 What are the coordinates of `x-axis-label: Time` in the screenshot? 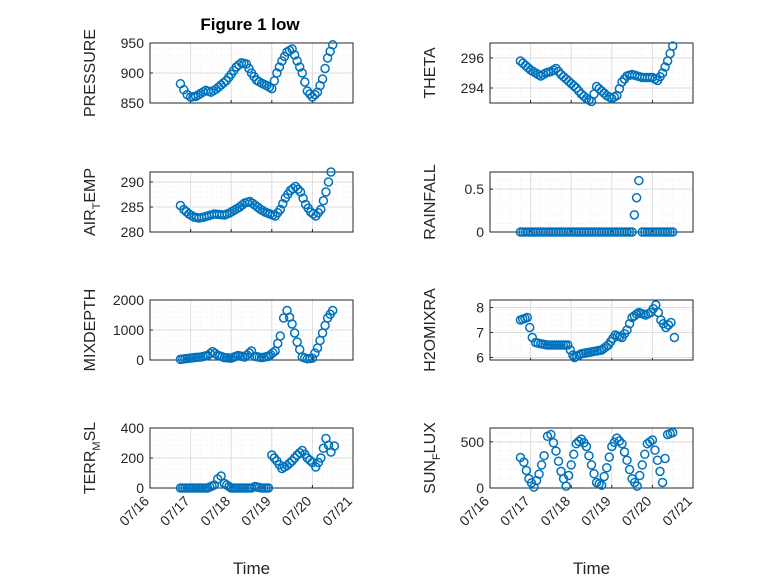 It's located at (591, 568).